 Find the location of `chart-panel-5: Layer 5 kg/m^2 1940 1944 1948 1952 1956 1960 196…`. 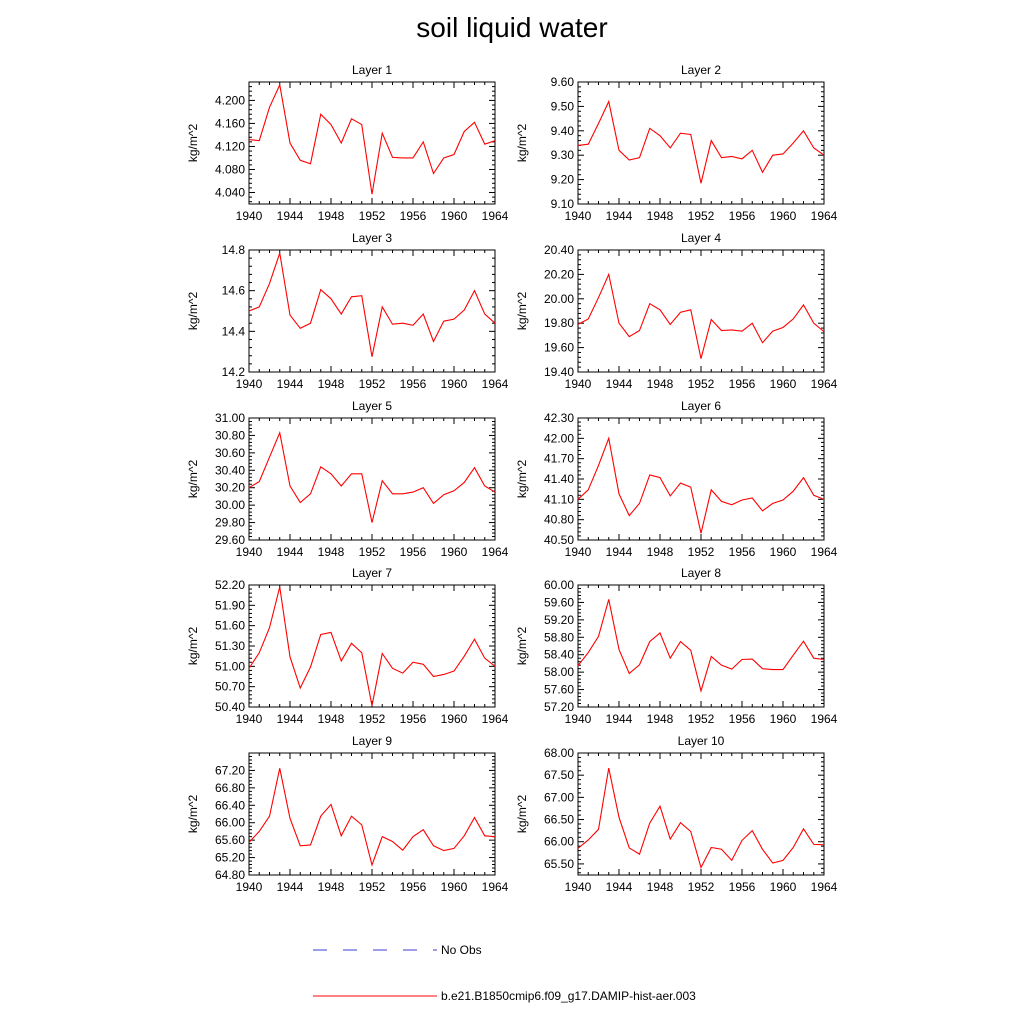

chart-panel-5: Layer 5 kg/m^2 1940 1944 1948 1952 1956 1960 196… is located at coordinates (347, 479).